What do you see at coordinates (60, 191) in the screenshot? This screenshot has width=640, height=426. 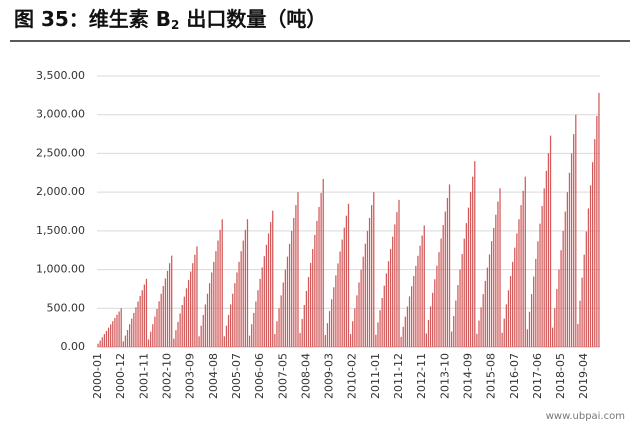 I see `y-tick-label: 2,000.00` at bounding box center [60, 191].